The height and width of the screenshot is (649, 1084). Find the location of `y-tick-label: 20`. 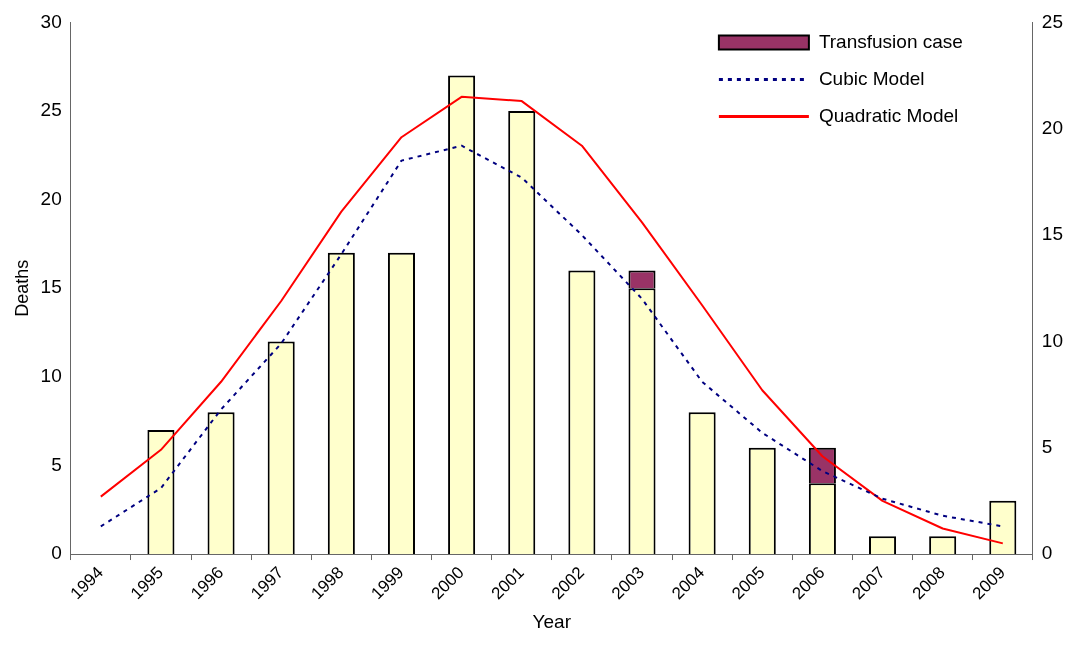

y-tick-label: 20 is located at coordinates (51, 198).